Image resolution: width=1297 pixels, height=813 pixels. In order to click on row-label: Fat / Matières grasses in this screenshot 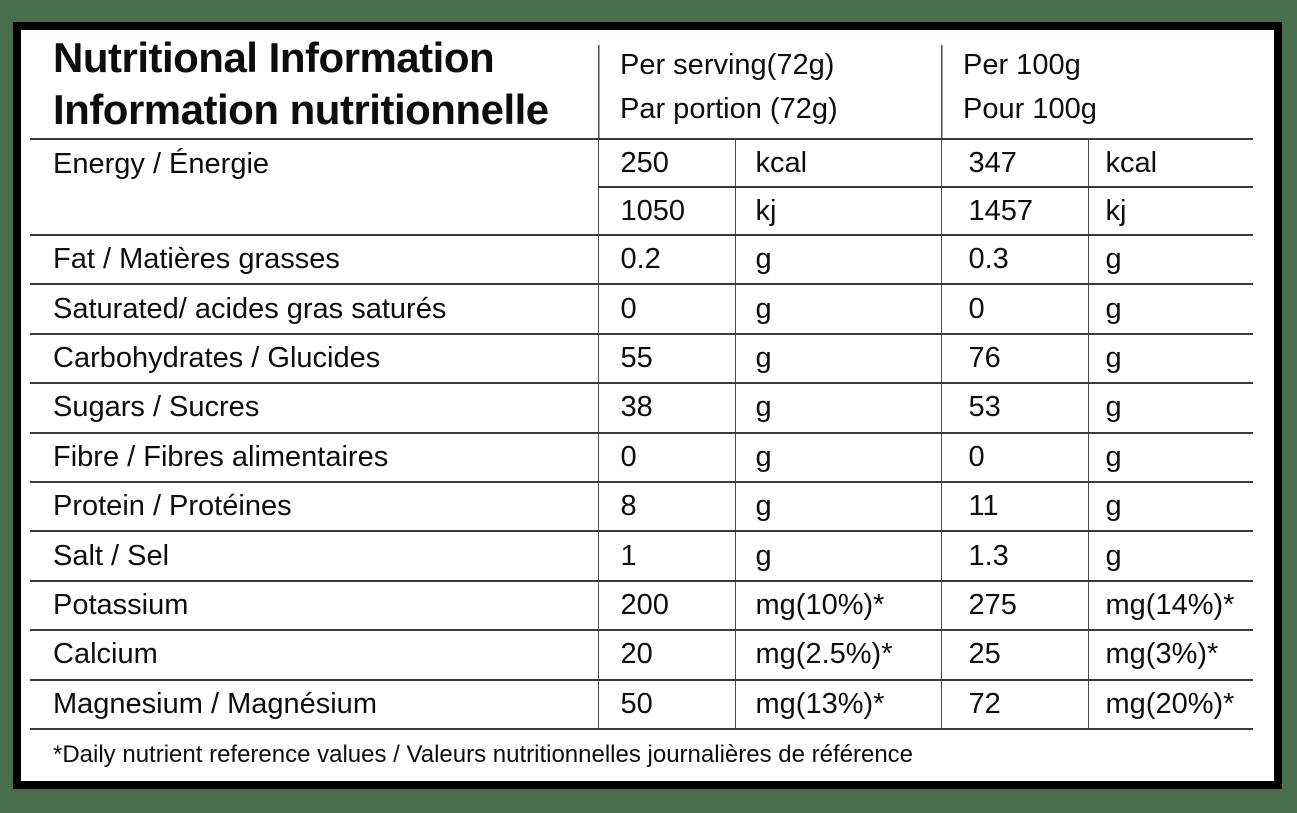, I will do `click(314, 260)`.